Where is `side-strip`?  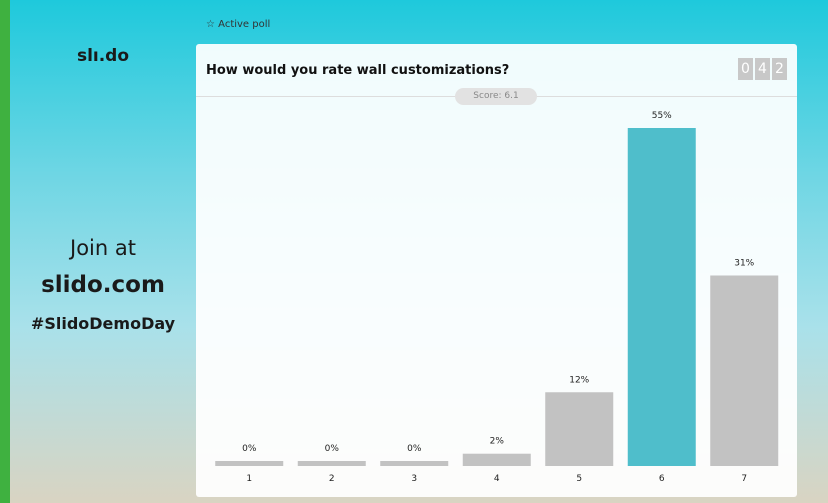
side-strip is located at coordinates (5, 251).